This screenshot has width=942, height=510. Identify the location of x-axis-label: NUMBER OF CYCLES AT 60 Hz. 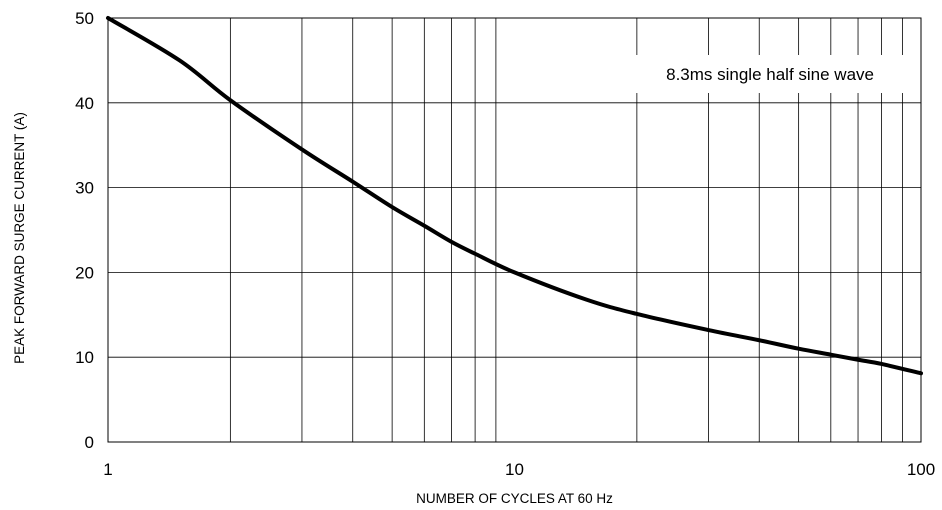
(514, 498).